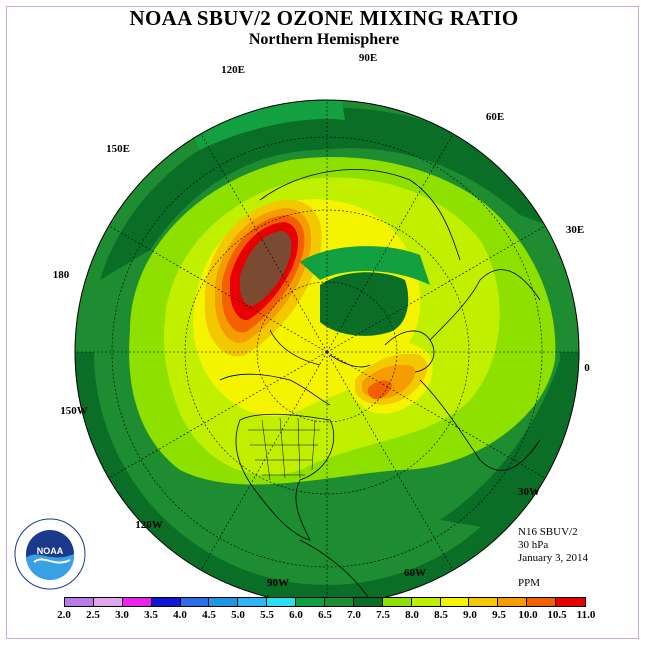  I want to click on colorbar-tick-label: 11.0, so click(586, 615).